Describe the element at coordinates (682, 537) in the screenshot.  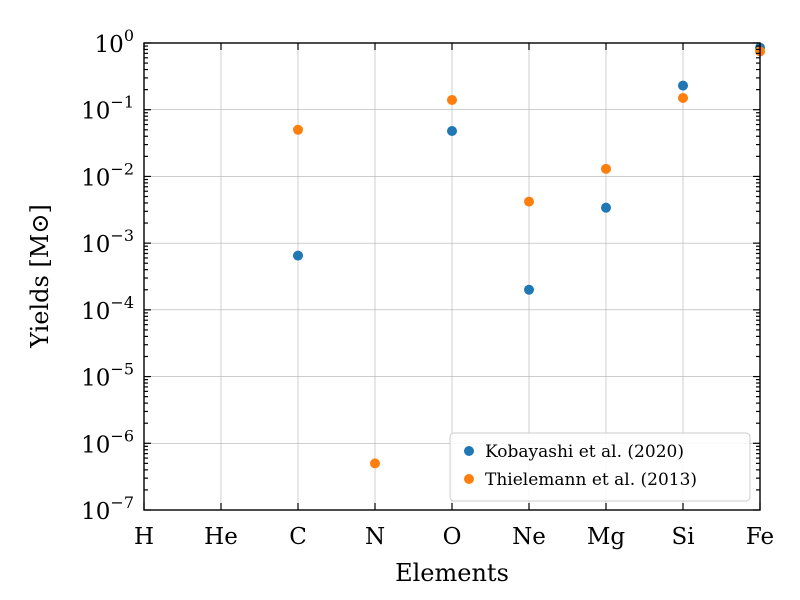
I see `x-tick-label: Si` at that location.